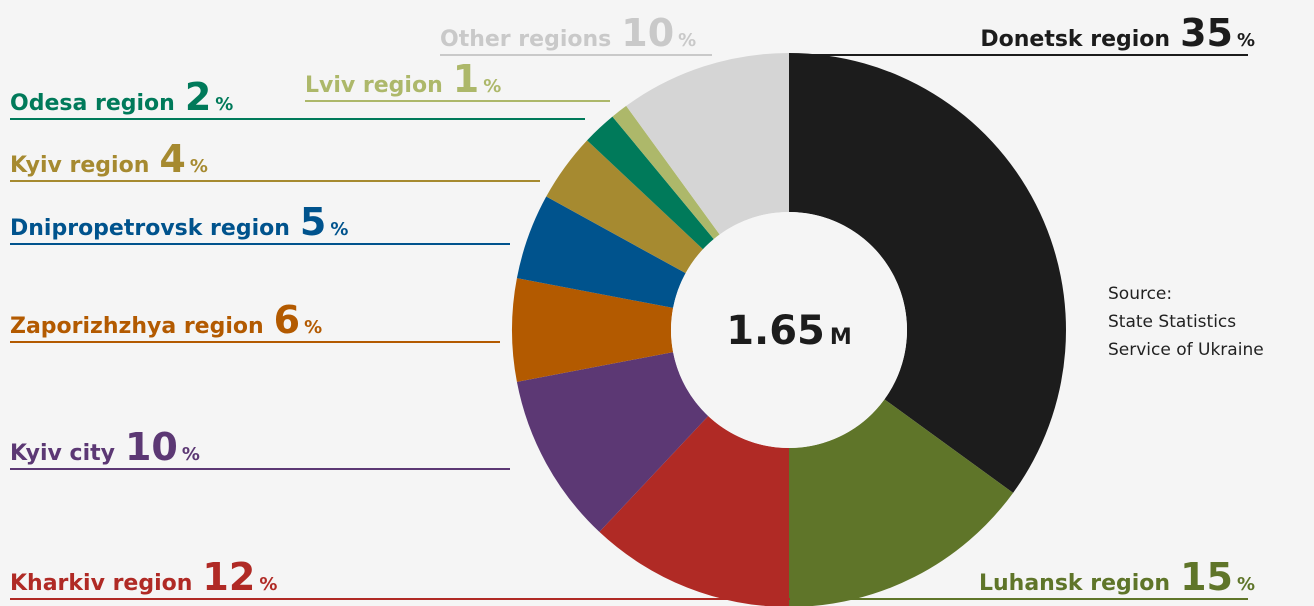  I want to click on value-label: 4, so click(172, 159).